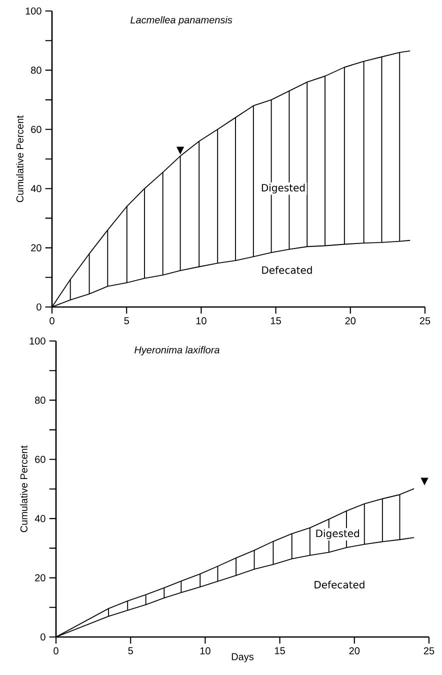 The height and width of the screenshot is (675, 442). Describe the element at coordinates (243, 657) in the screenshot. I see `x-axis-title: Days` at that location.